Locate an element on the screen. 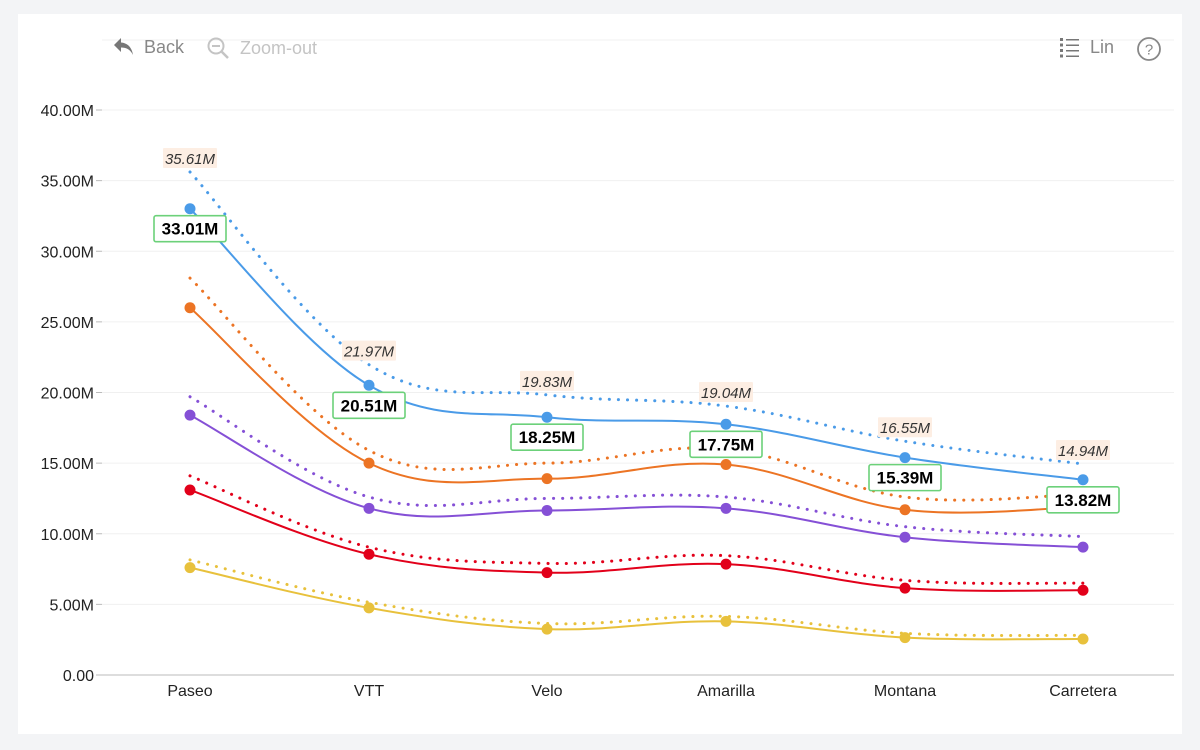 This screenshot has height=750, width=1200. scale-toggle-button: Lin is located at coordinates (1086, 47).